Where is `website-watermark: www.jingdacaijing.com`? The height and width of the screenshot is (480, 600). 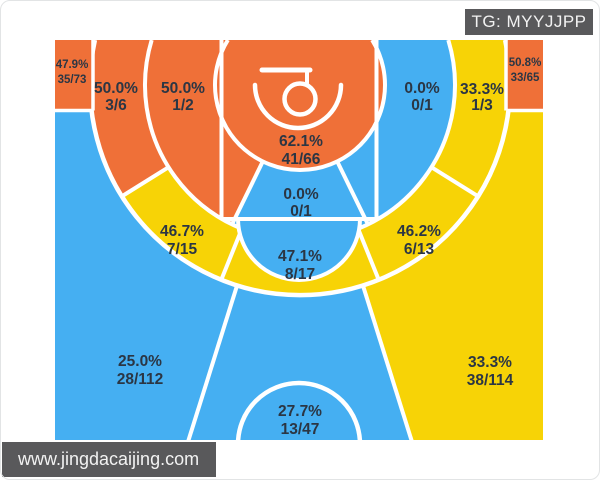
website-watermark: www.jingdacaijing.com is located at coordinates (109, 459).